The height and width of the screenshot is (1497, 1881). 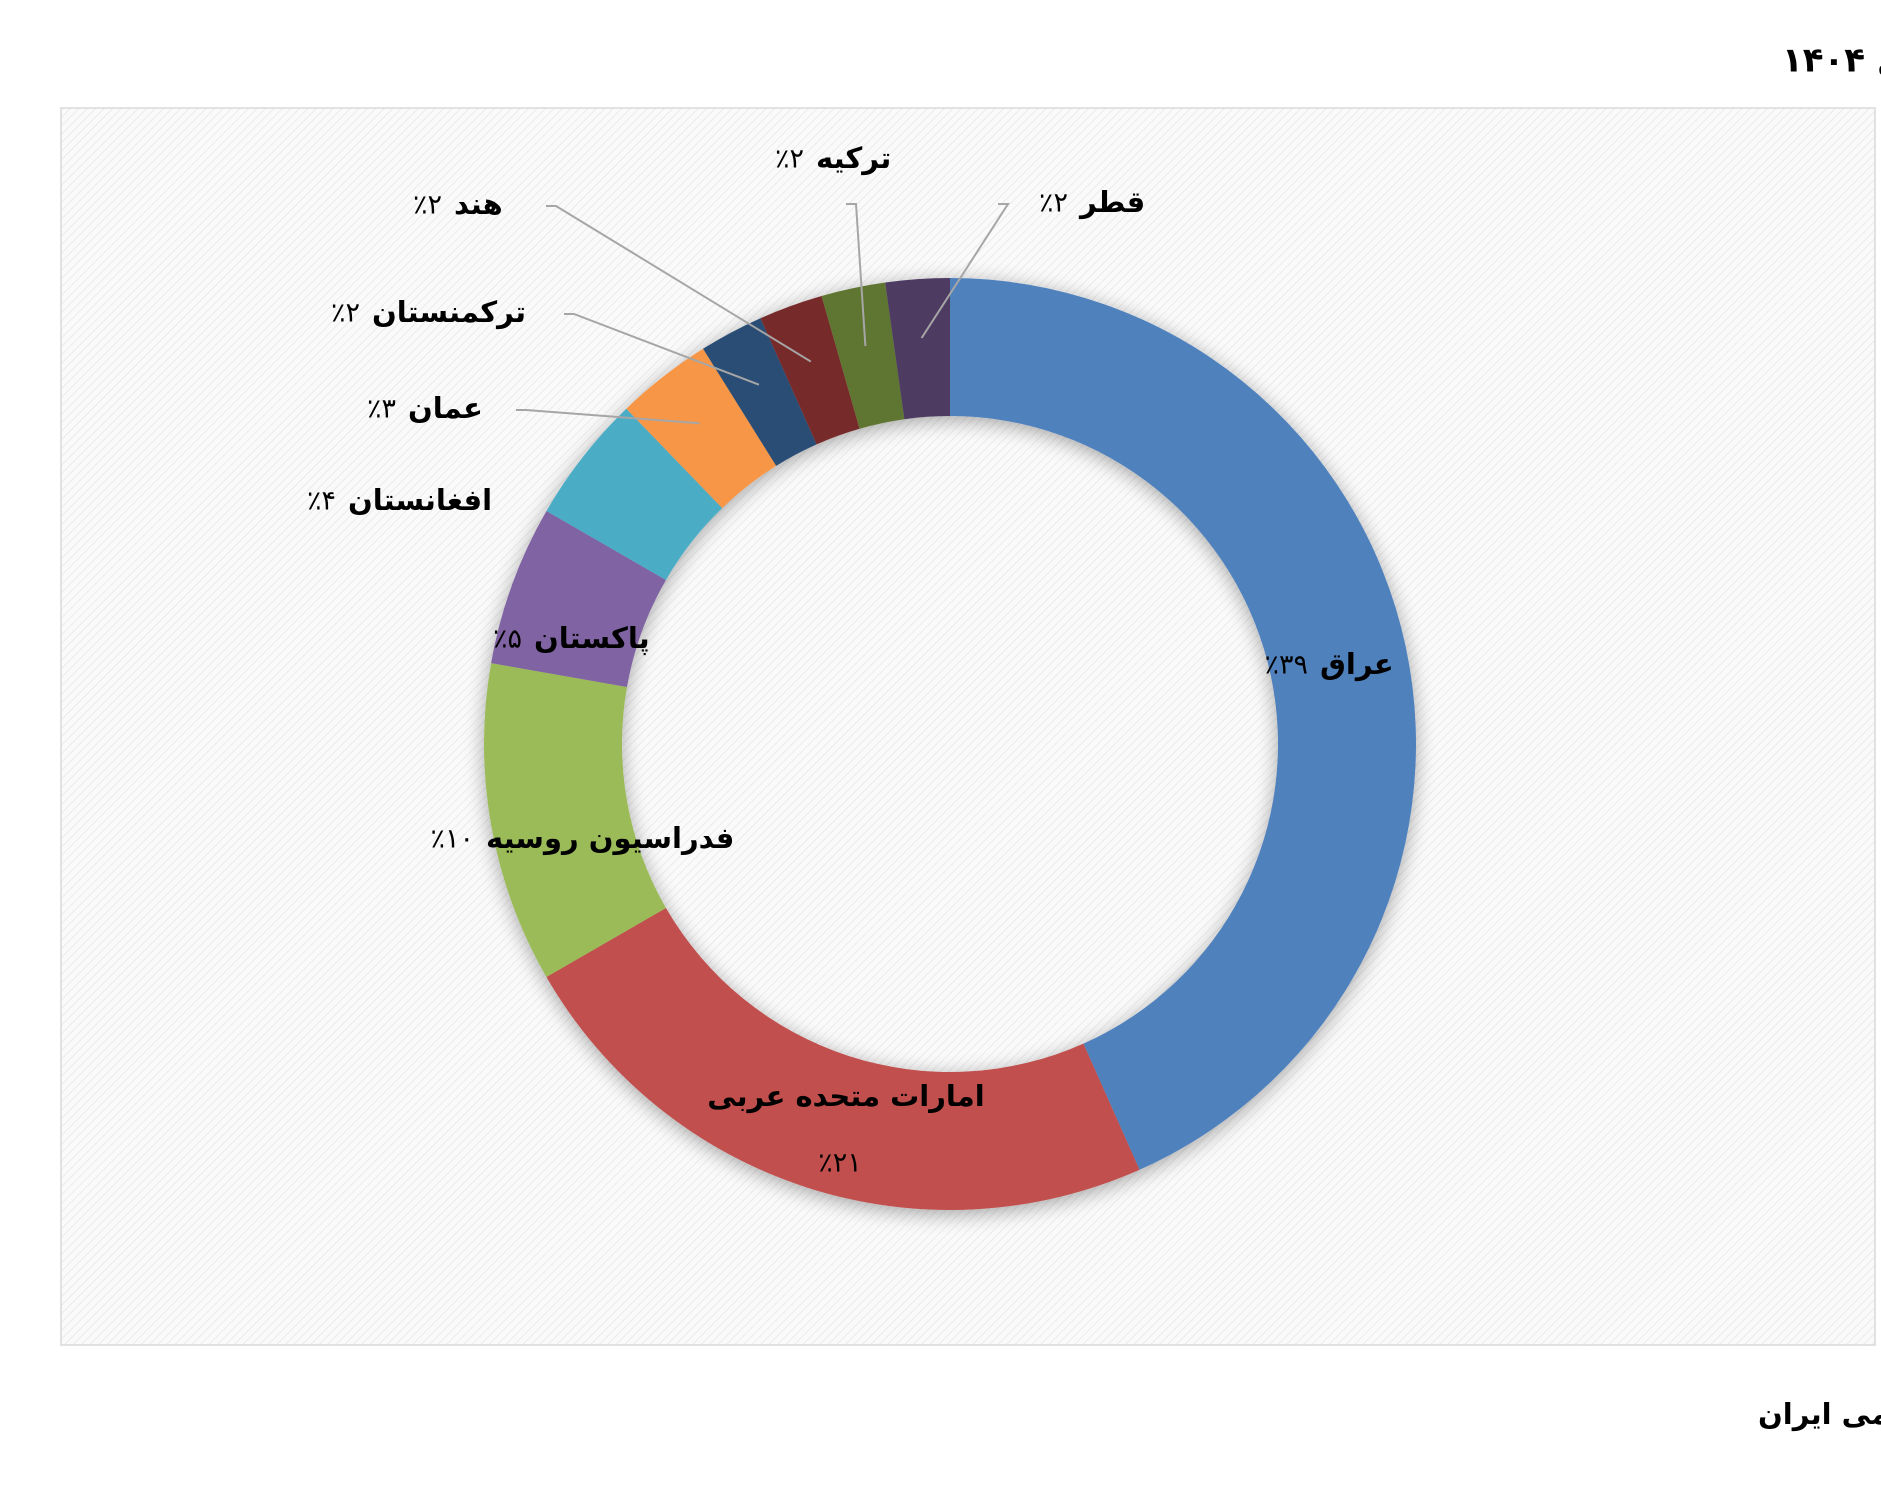 I want to click on data-label-name: ترکمنستان, so click(x=449, y=312).